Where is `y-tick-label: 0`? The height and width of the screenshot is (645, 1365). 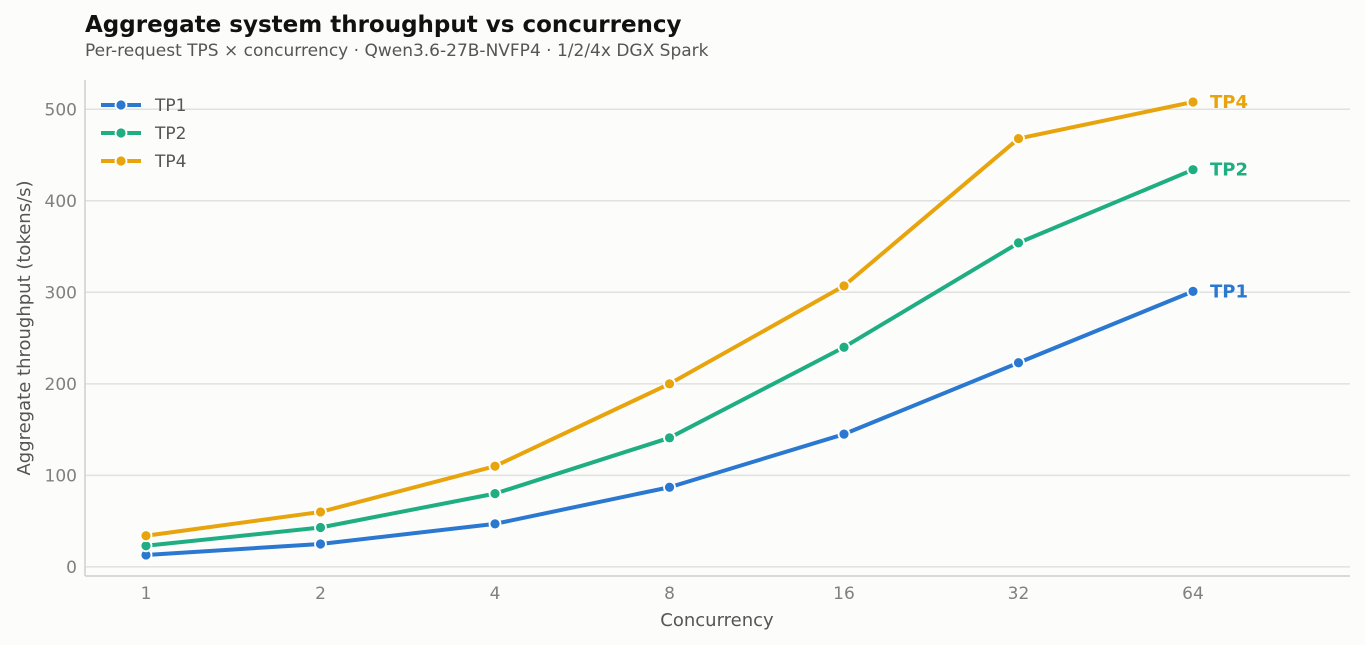
y-tick-label: 0 is located at coordinates (71, 568).